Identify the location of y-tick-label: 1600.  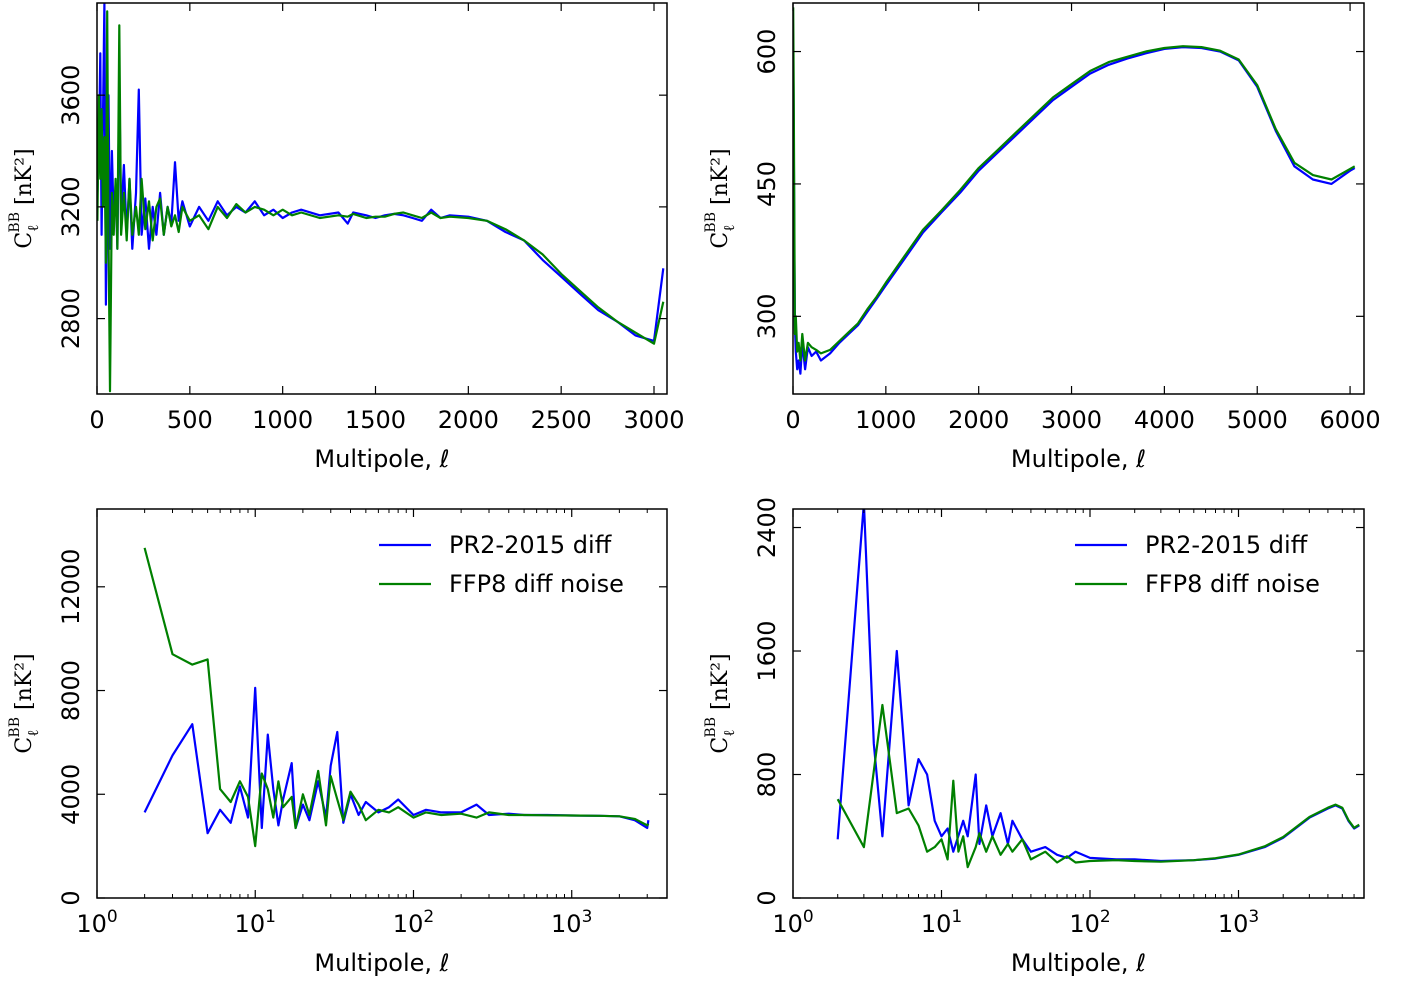
(767, 650).